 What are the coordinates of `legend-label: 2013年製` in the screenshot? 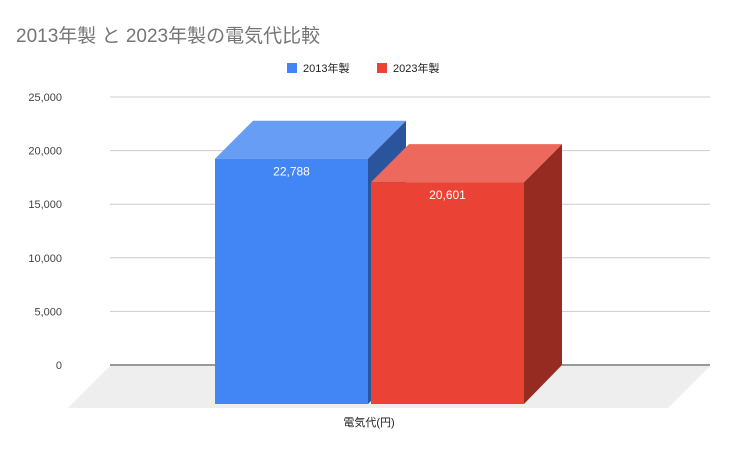 It's located at (326, 68).